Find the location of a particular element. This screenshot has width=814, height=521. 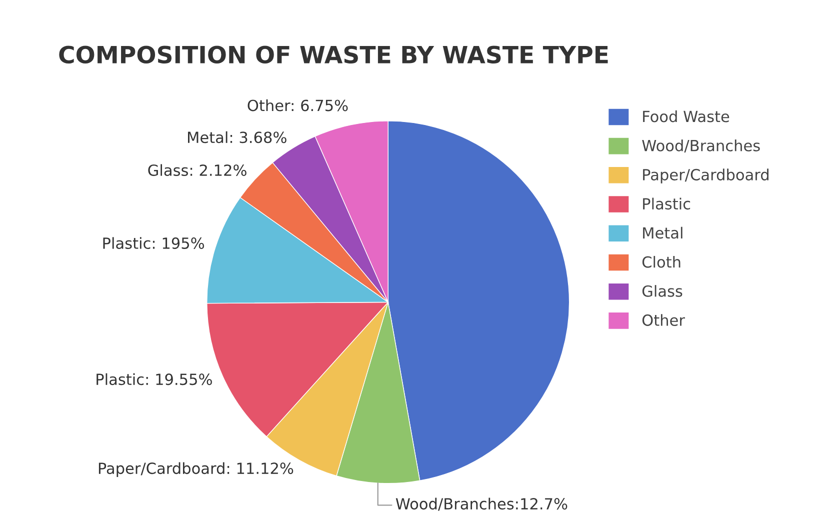

text: Plastic: 195% is located at coordinates (153, 243).